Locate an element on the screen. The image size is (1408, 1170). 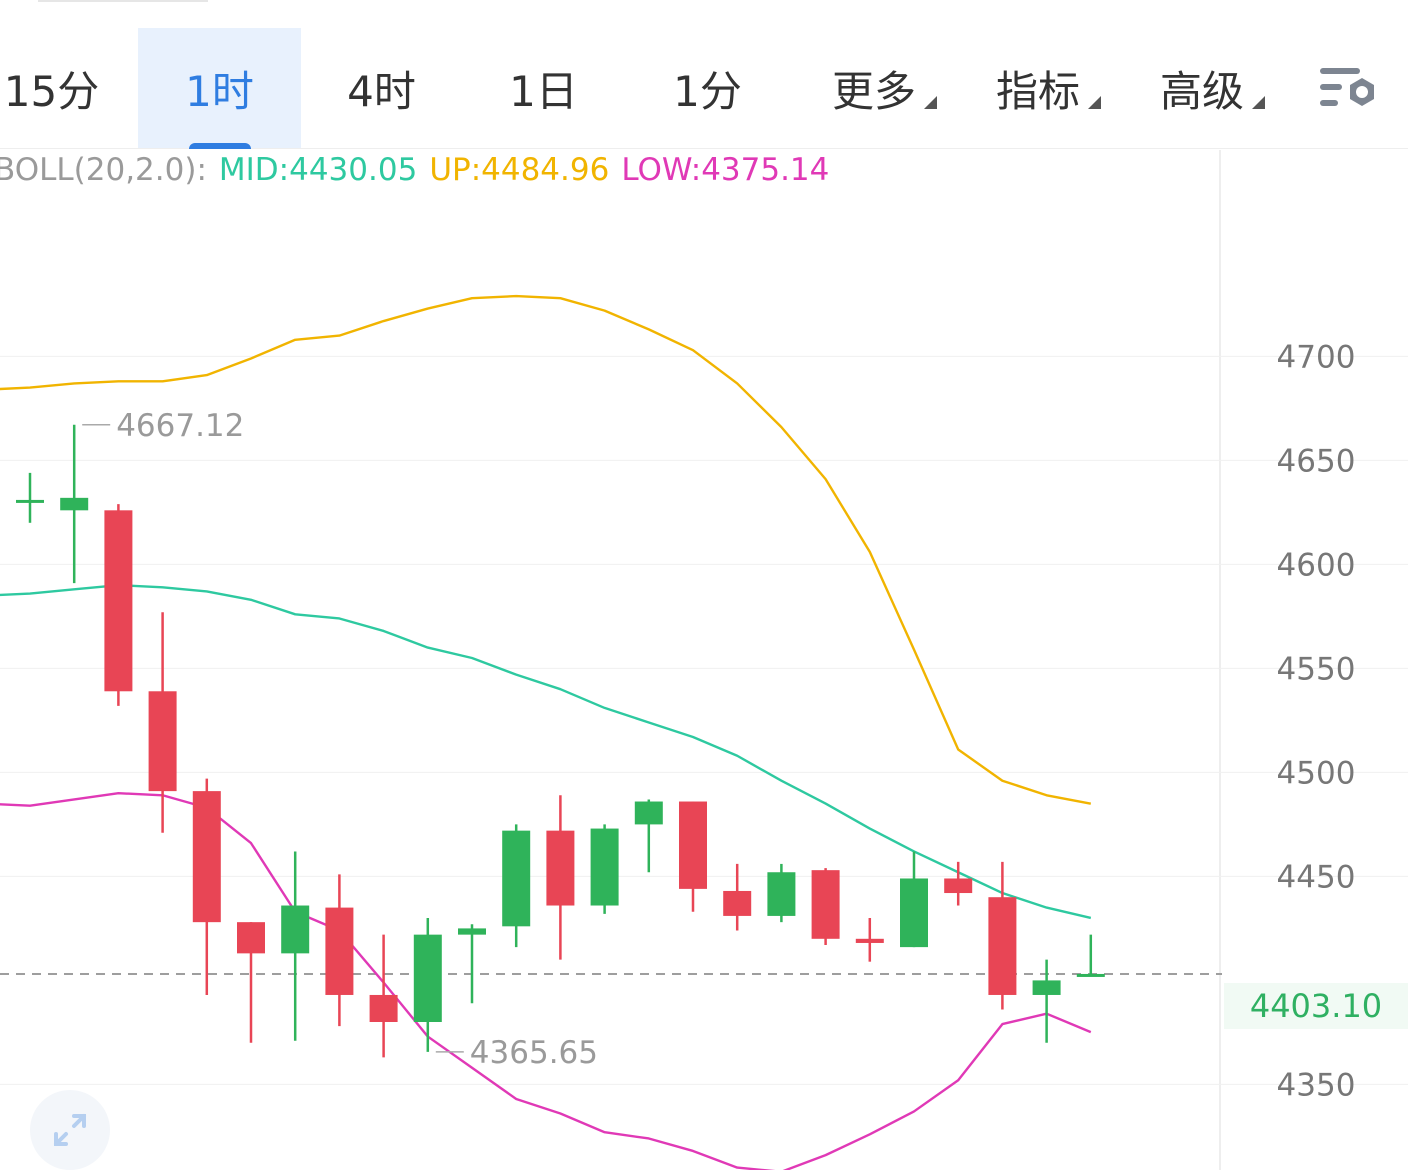
tab-label: 指标 is located at coordinates (1038, 91).